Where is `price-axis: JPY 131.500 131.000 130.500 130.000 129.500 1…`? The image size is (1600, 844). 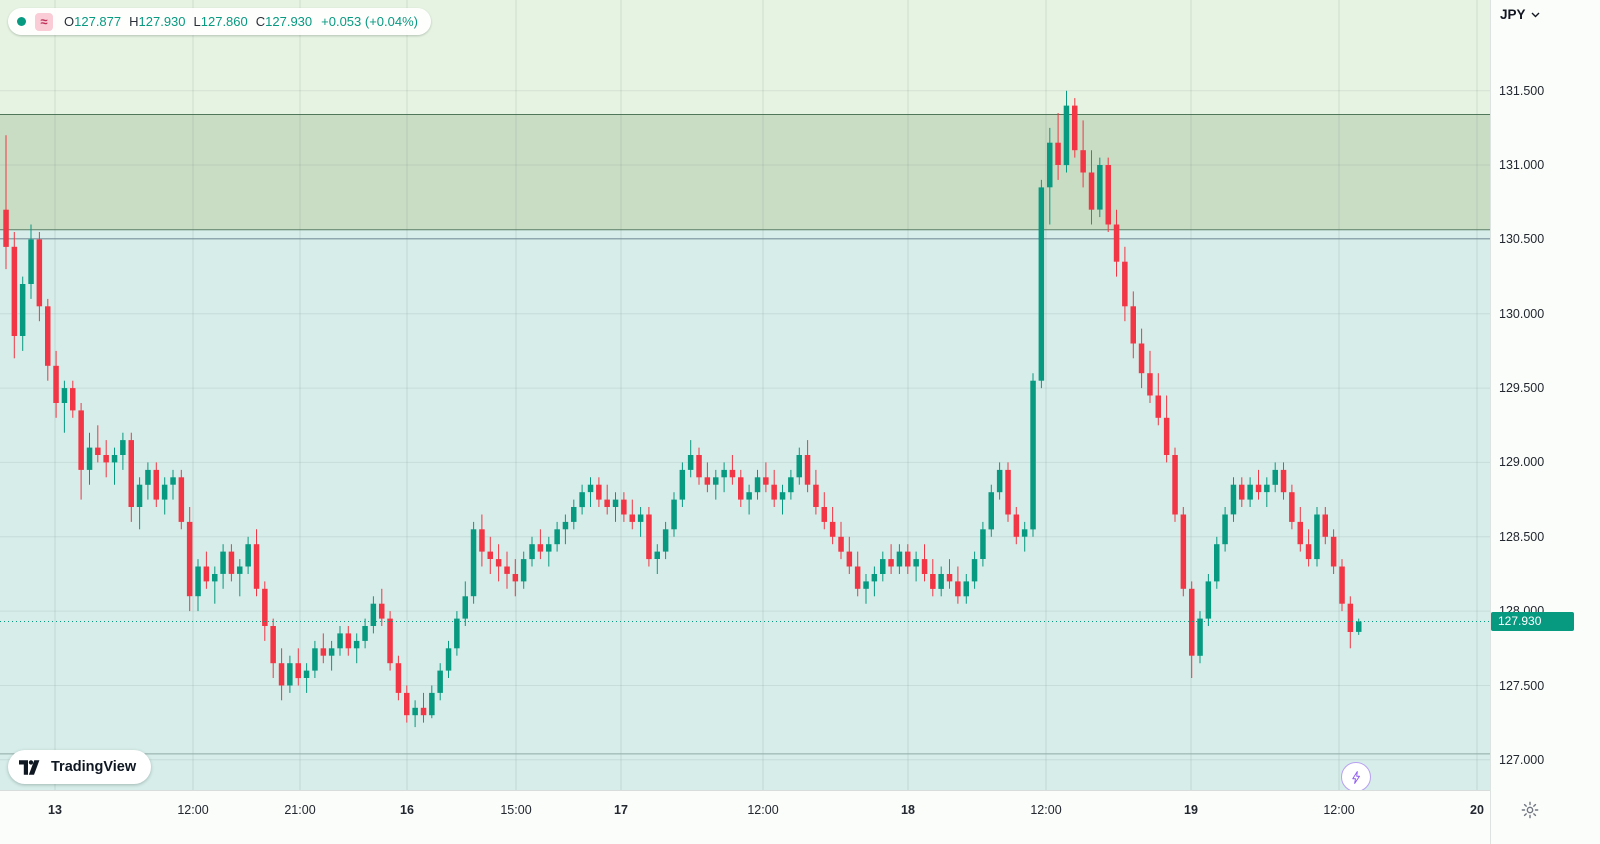
price-axis: JPY 131.500 131.000 130.500 130.000 129.500 1… is located at coordinates (1545, 422).